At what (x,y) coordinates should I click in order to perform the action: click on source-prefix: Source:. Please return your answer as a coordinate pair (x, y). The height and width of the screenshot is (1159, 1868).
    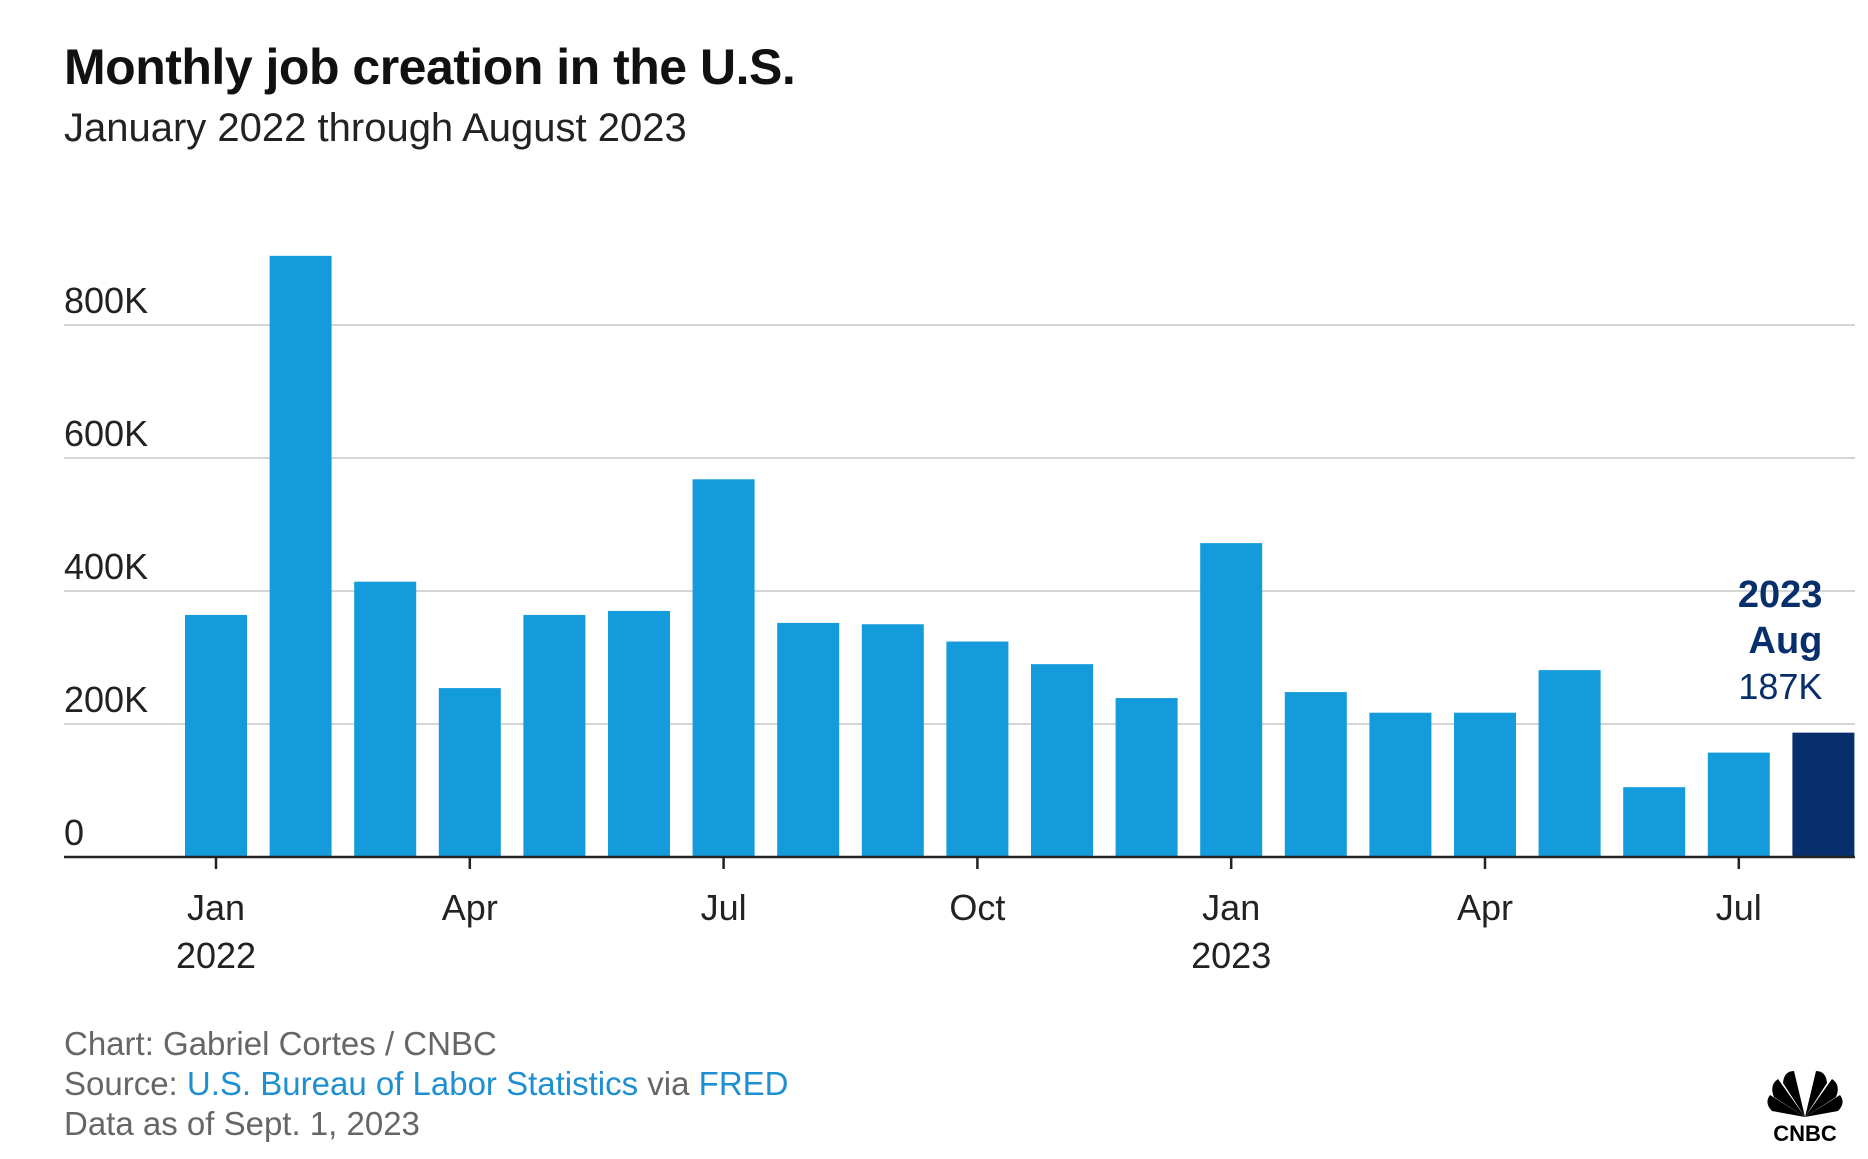
    Looking at the image, I should click on (125, 1083).